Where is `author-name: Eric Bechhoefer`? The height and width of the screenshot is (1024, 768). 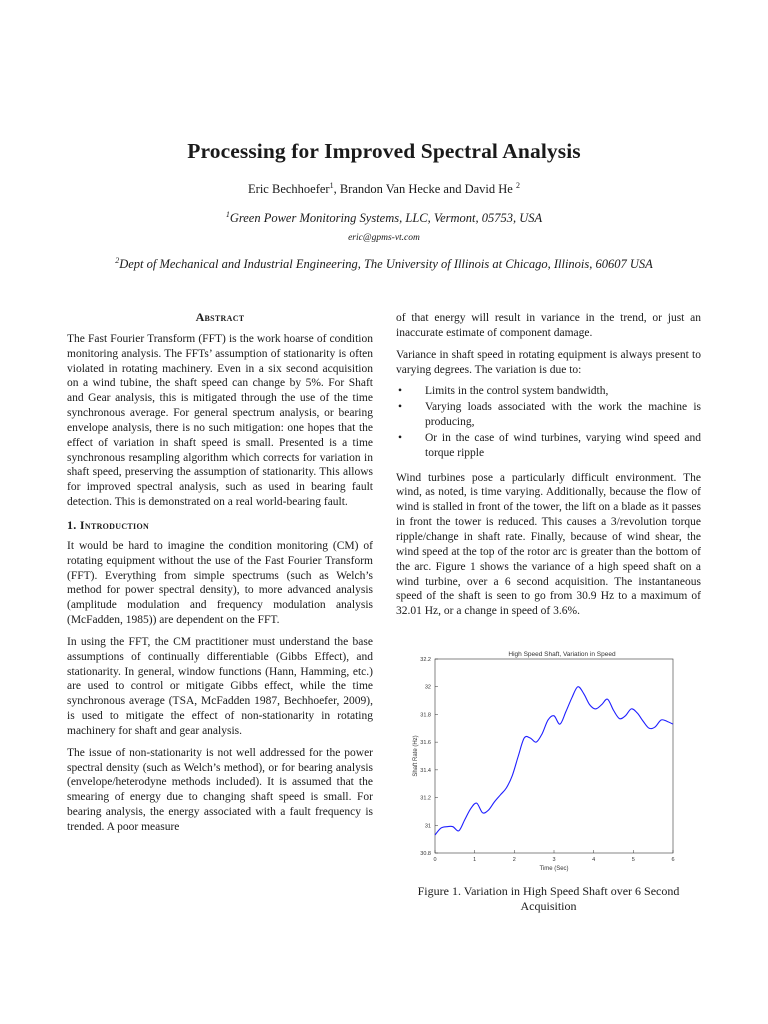
author-name: Eric Bechhoefer is located at coordinates (289, 189).